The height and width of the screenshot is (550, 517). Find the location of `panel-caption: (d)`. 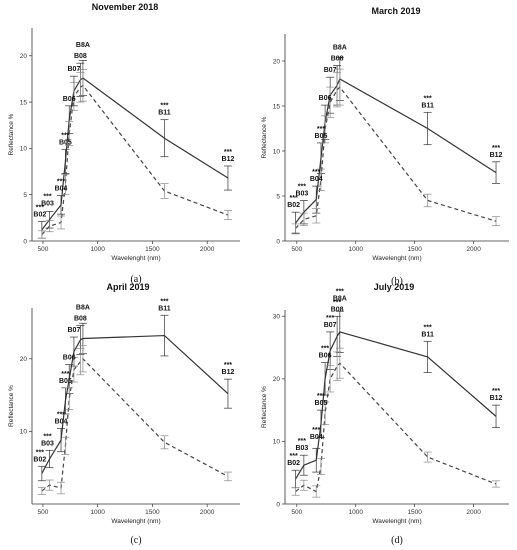

panel-caption: (d) is located at coordinates (397, 540).